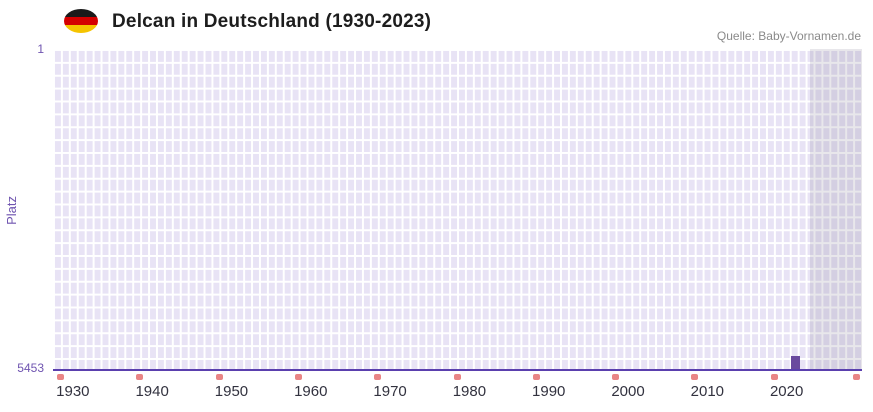  Describe the element at coordinates (272, 21) in the screenshot. I see `chart-title: Delcan in Deutschland (1930-2023)` at that location.